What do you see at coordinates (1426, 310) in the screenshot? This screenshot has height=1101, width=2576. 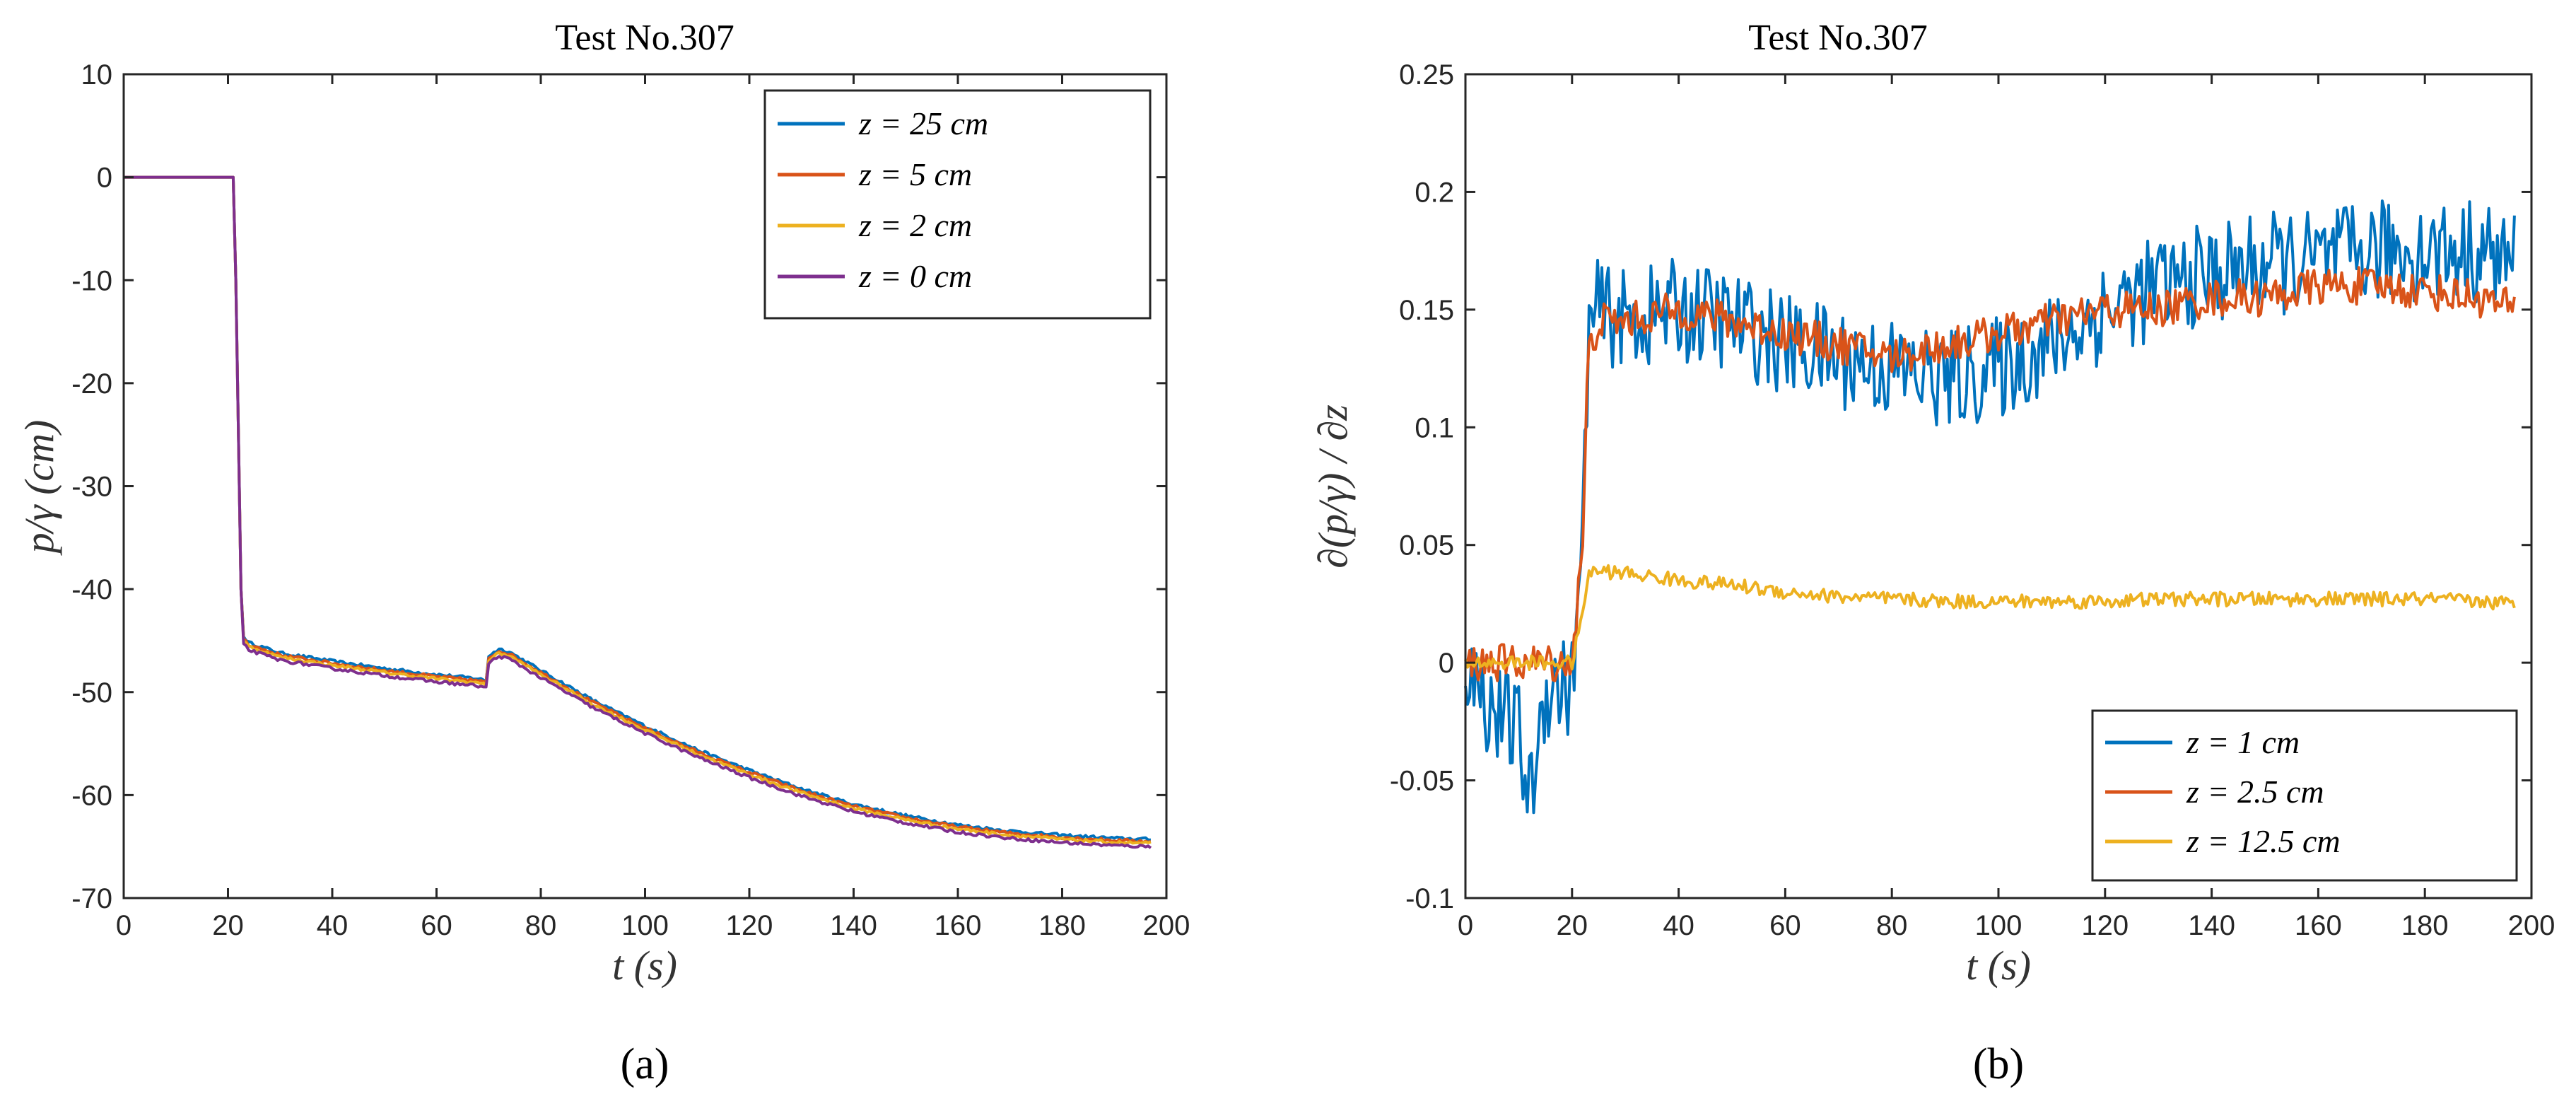 I see `y-tick-label: 0.15` at bounding box center [1426, 310].